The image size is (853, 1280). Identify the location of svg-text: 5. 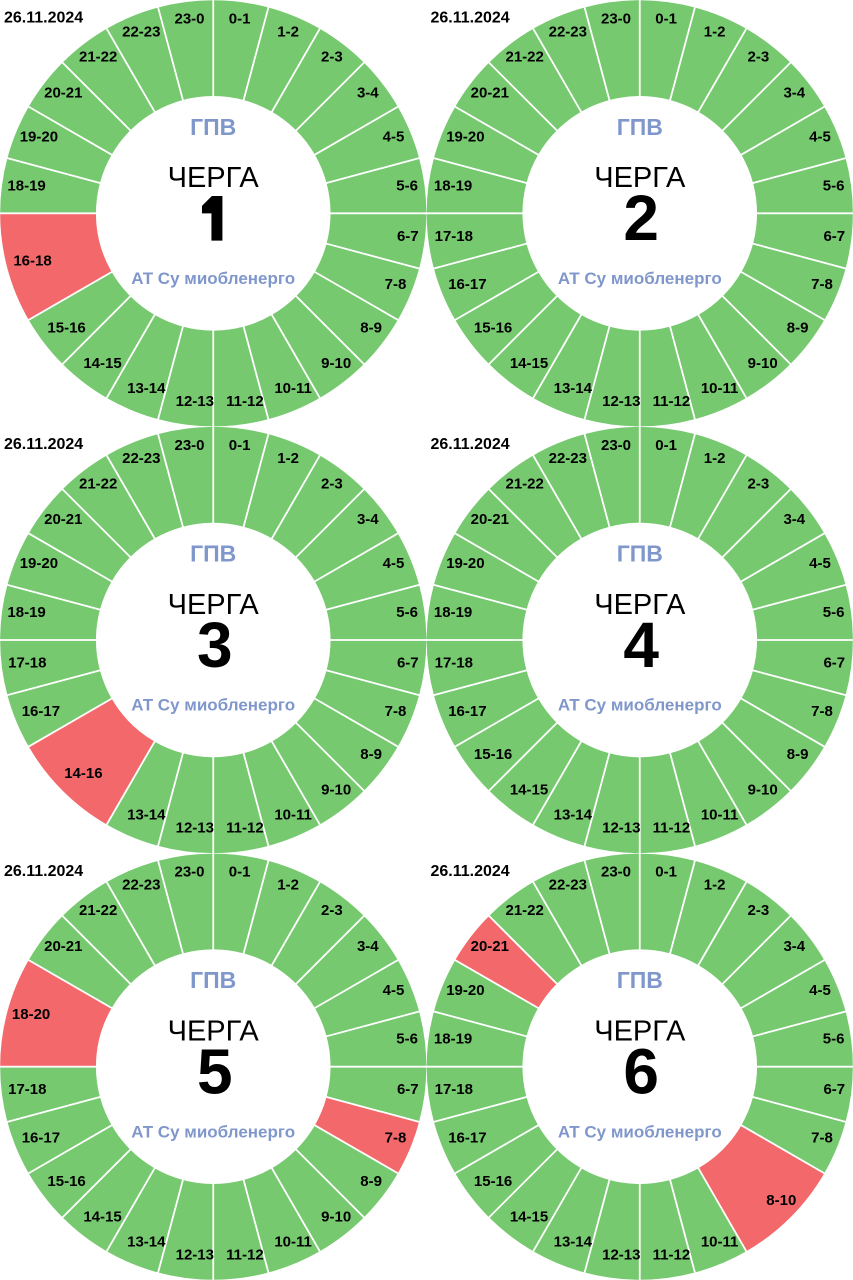
(215, 1072).